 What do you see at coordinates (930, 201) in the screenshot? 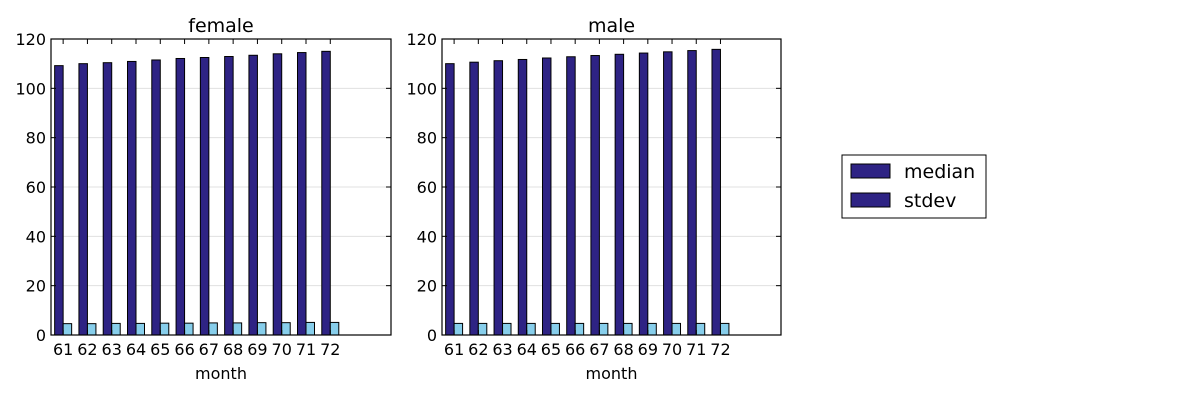
I see `legend-label: stdev` at bounding box center [930, 201].